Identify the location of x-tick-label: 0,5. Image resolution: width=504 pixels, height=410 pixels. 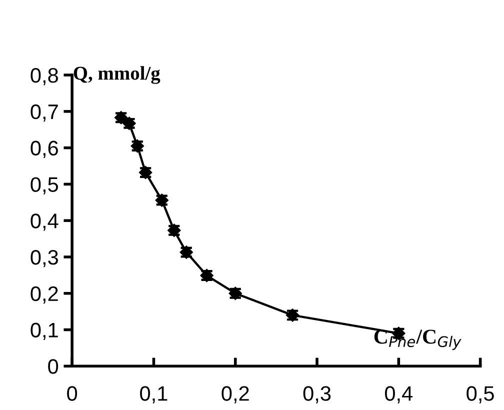
(480, 395).